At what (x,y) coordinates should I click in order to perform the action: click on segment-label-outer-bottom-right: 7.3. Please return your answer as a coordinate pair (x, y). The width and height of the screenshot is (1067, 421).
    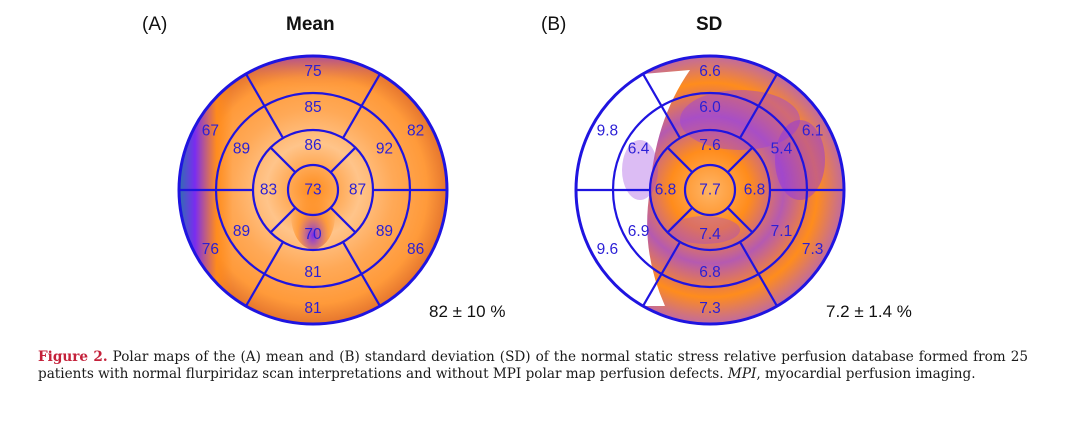
    Looking at the image, I should click on (813, 249).